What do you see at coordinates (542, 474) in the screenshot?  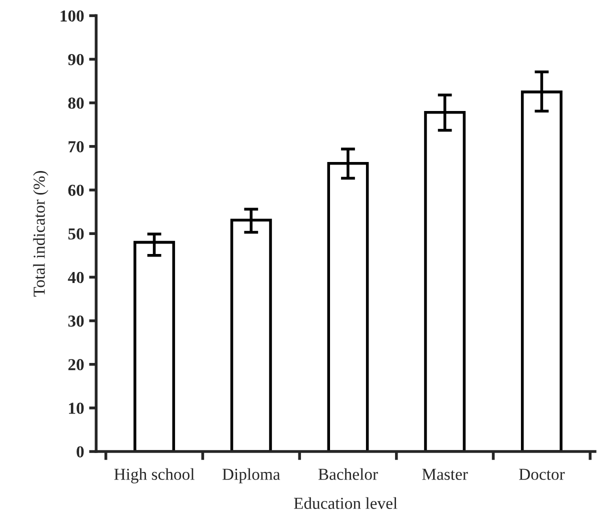 I see `x-tick-label: Doctor` at bounding box center [542, 474].